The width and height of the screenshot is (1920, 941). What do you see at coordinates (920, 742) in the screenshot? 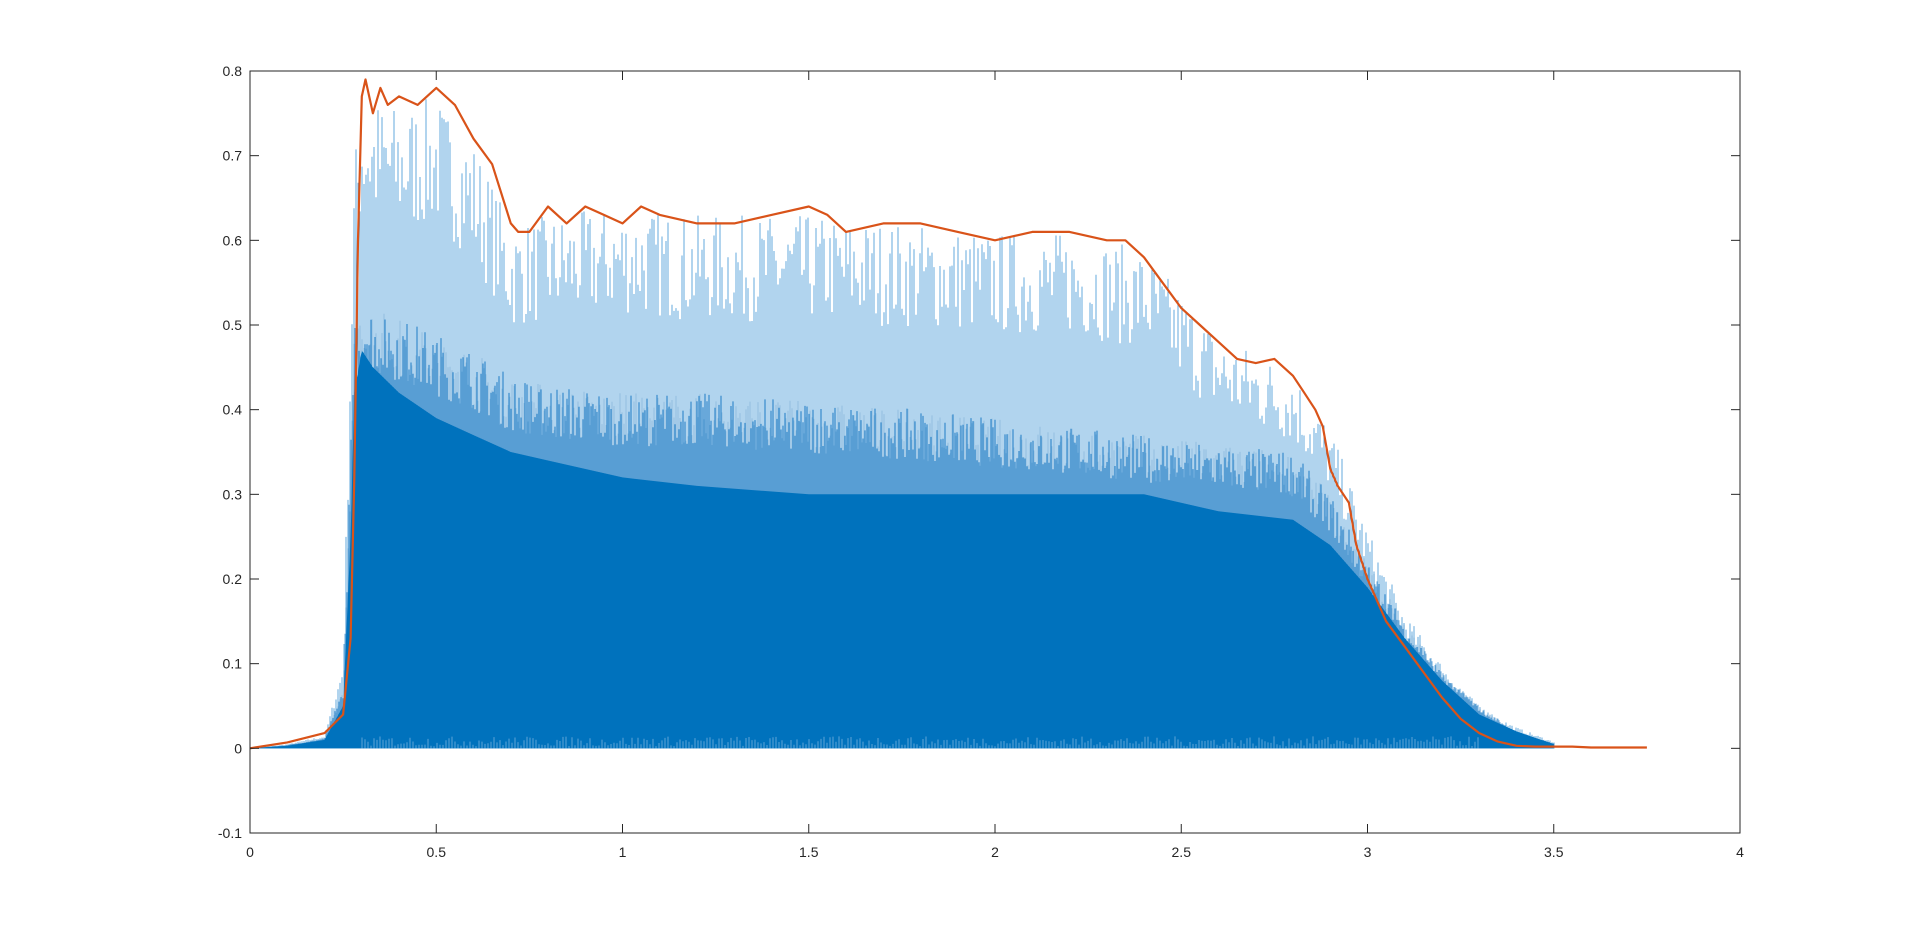
I see `signal-noise-lines` at bounding box center [920, 742].